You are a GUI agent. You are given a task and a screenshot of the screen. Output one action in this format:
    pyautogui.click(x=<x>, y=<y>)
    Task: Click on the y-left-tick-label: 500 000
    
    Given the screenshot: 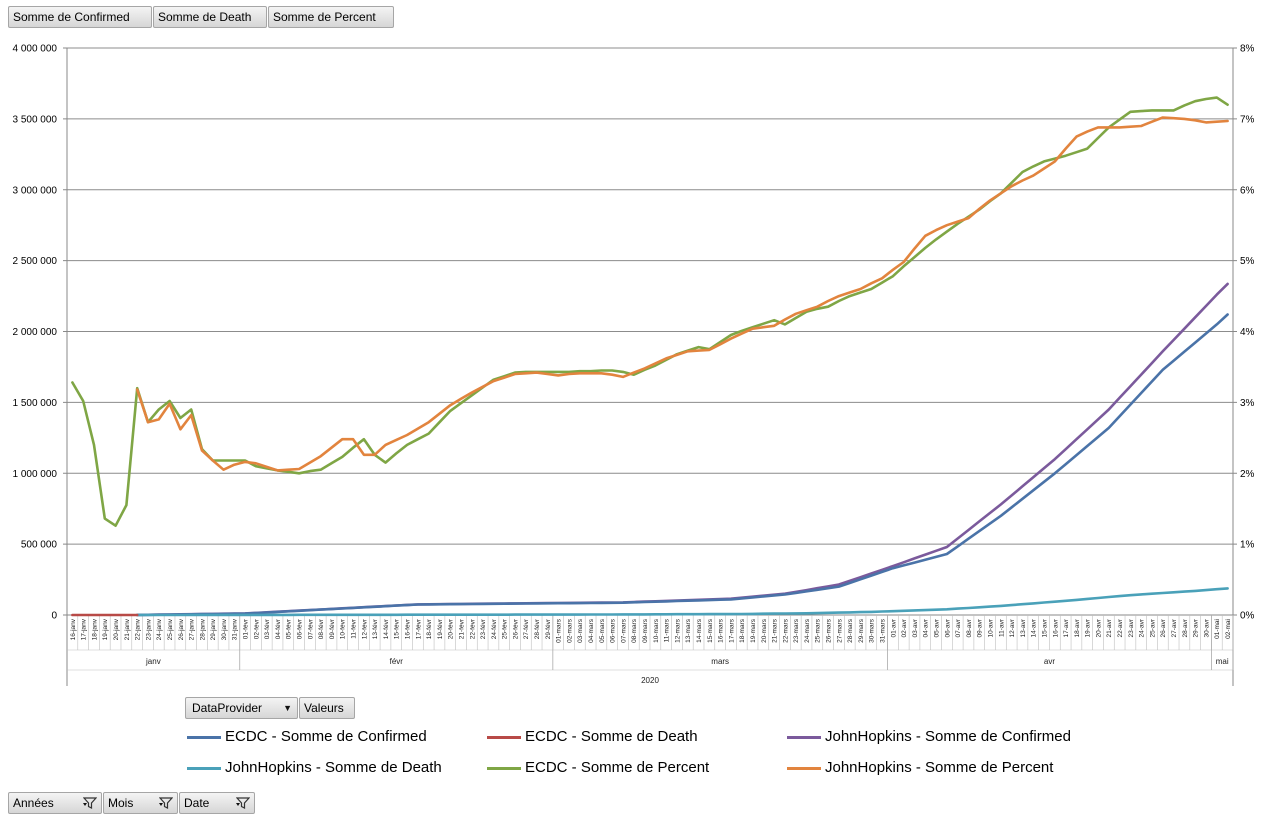 What is the action you would take?
    pyautogui.click(x=39, y=545)
    